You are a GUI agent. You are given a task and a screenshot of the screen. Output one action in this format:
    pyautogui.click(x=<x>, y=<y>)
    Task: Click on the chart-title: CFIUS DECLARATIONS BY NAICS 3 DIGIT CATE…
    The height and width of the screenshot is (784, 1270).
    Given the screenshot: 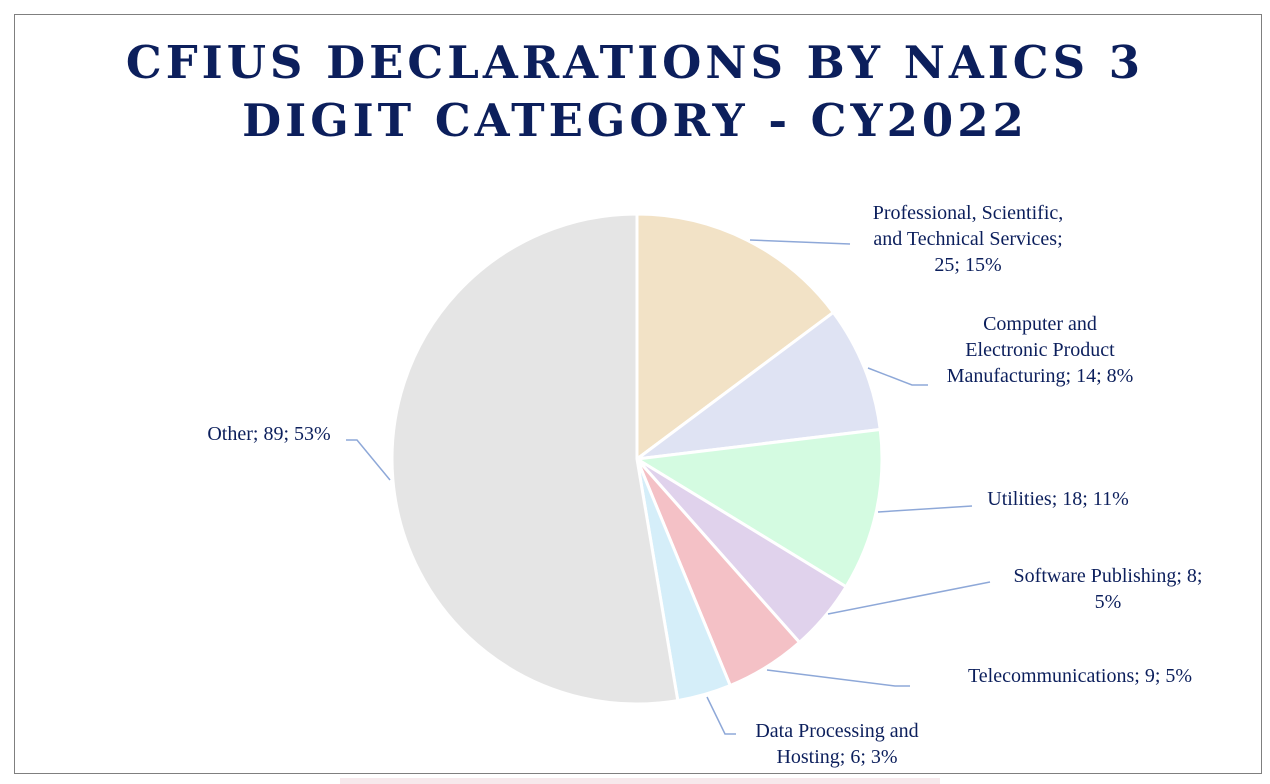 What is the action you would take?
    pyautogui.click(x=635, y=92)
    